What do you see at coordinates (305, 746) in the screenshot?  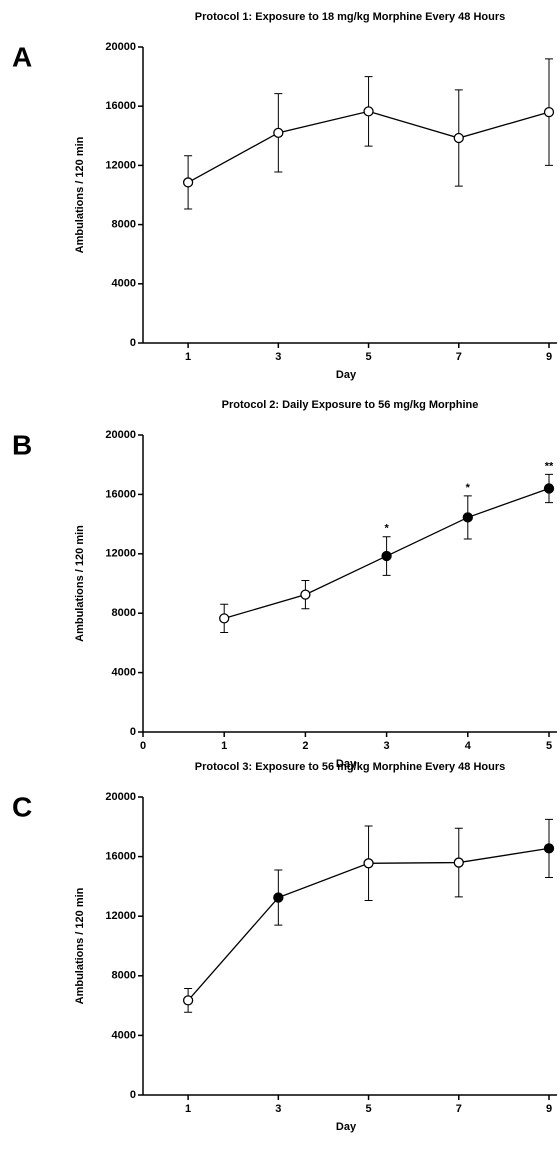 I see `x-tick-label: 2` at bounding box center [305, 746].